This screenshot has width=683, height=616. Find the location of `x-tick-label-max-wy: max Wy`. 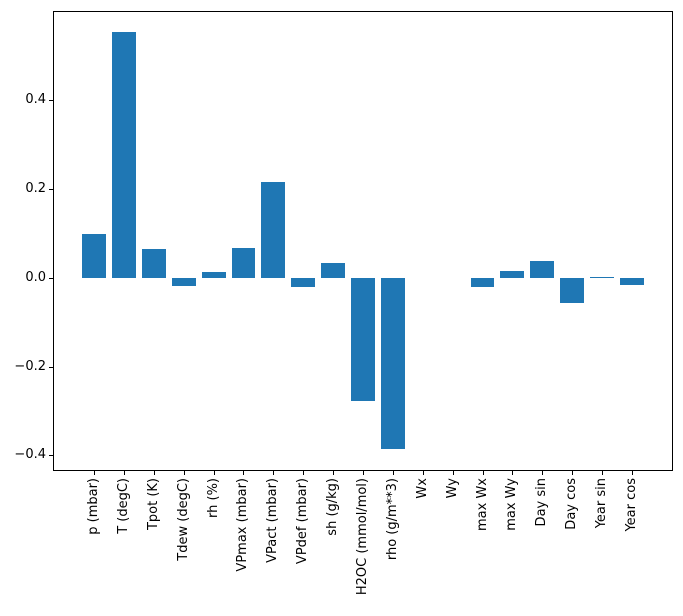

x-tick-label-max-wy: max Wy is located at coordinates (512, 504).